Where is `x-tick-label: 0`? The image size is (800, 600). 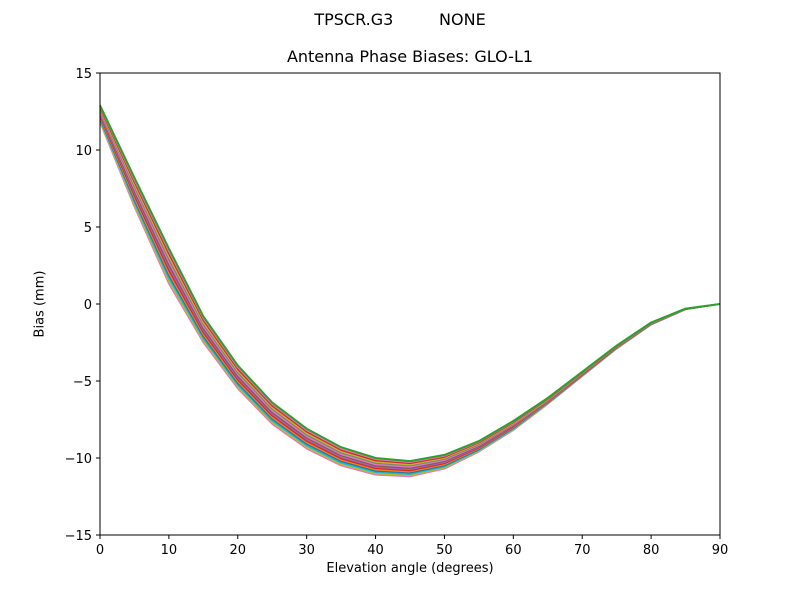
x-tick-label: 0 is located at coordinates (100, 550).